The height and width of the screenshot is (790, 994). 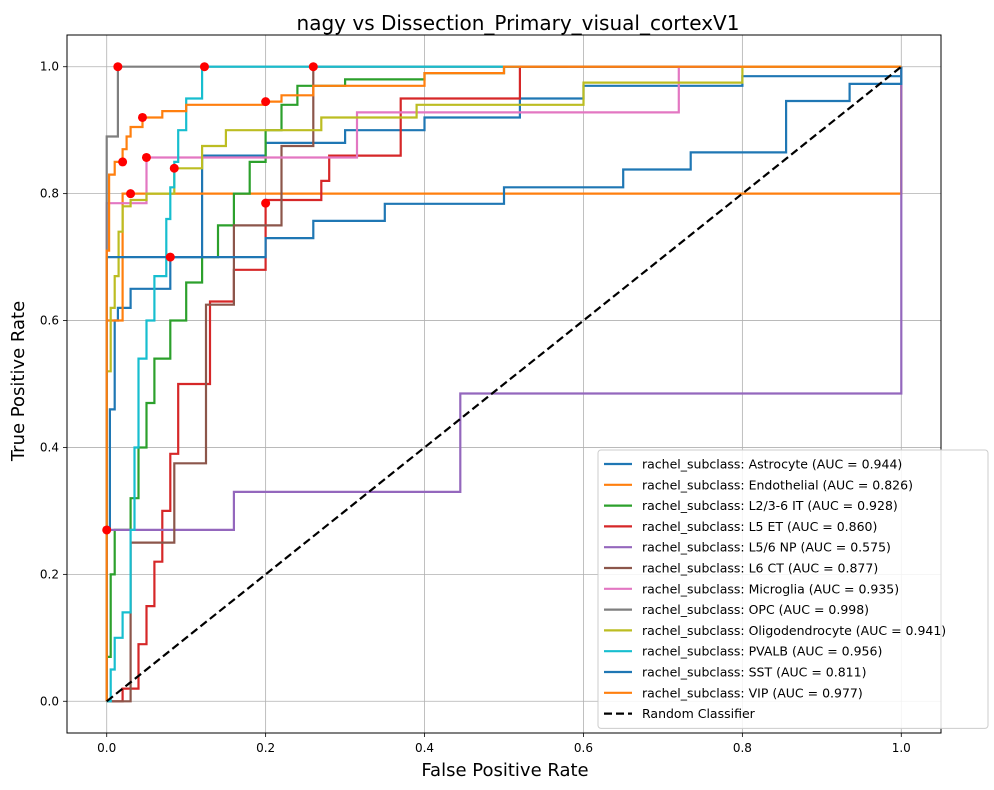 I want to click on x-tick-label: 0.4, so click(x=424, y=748).